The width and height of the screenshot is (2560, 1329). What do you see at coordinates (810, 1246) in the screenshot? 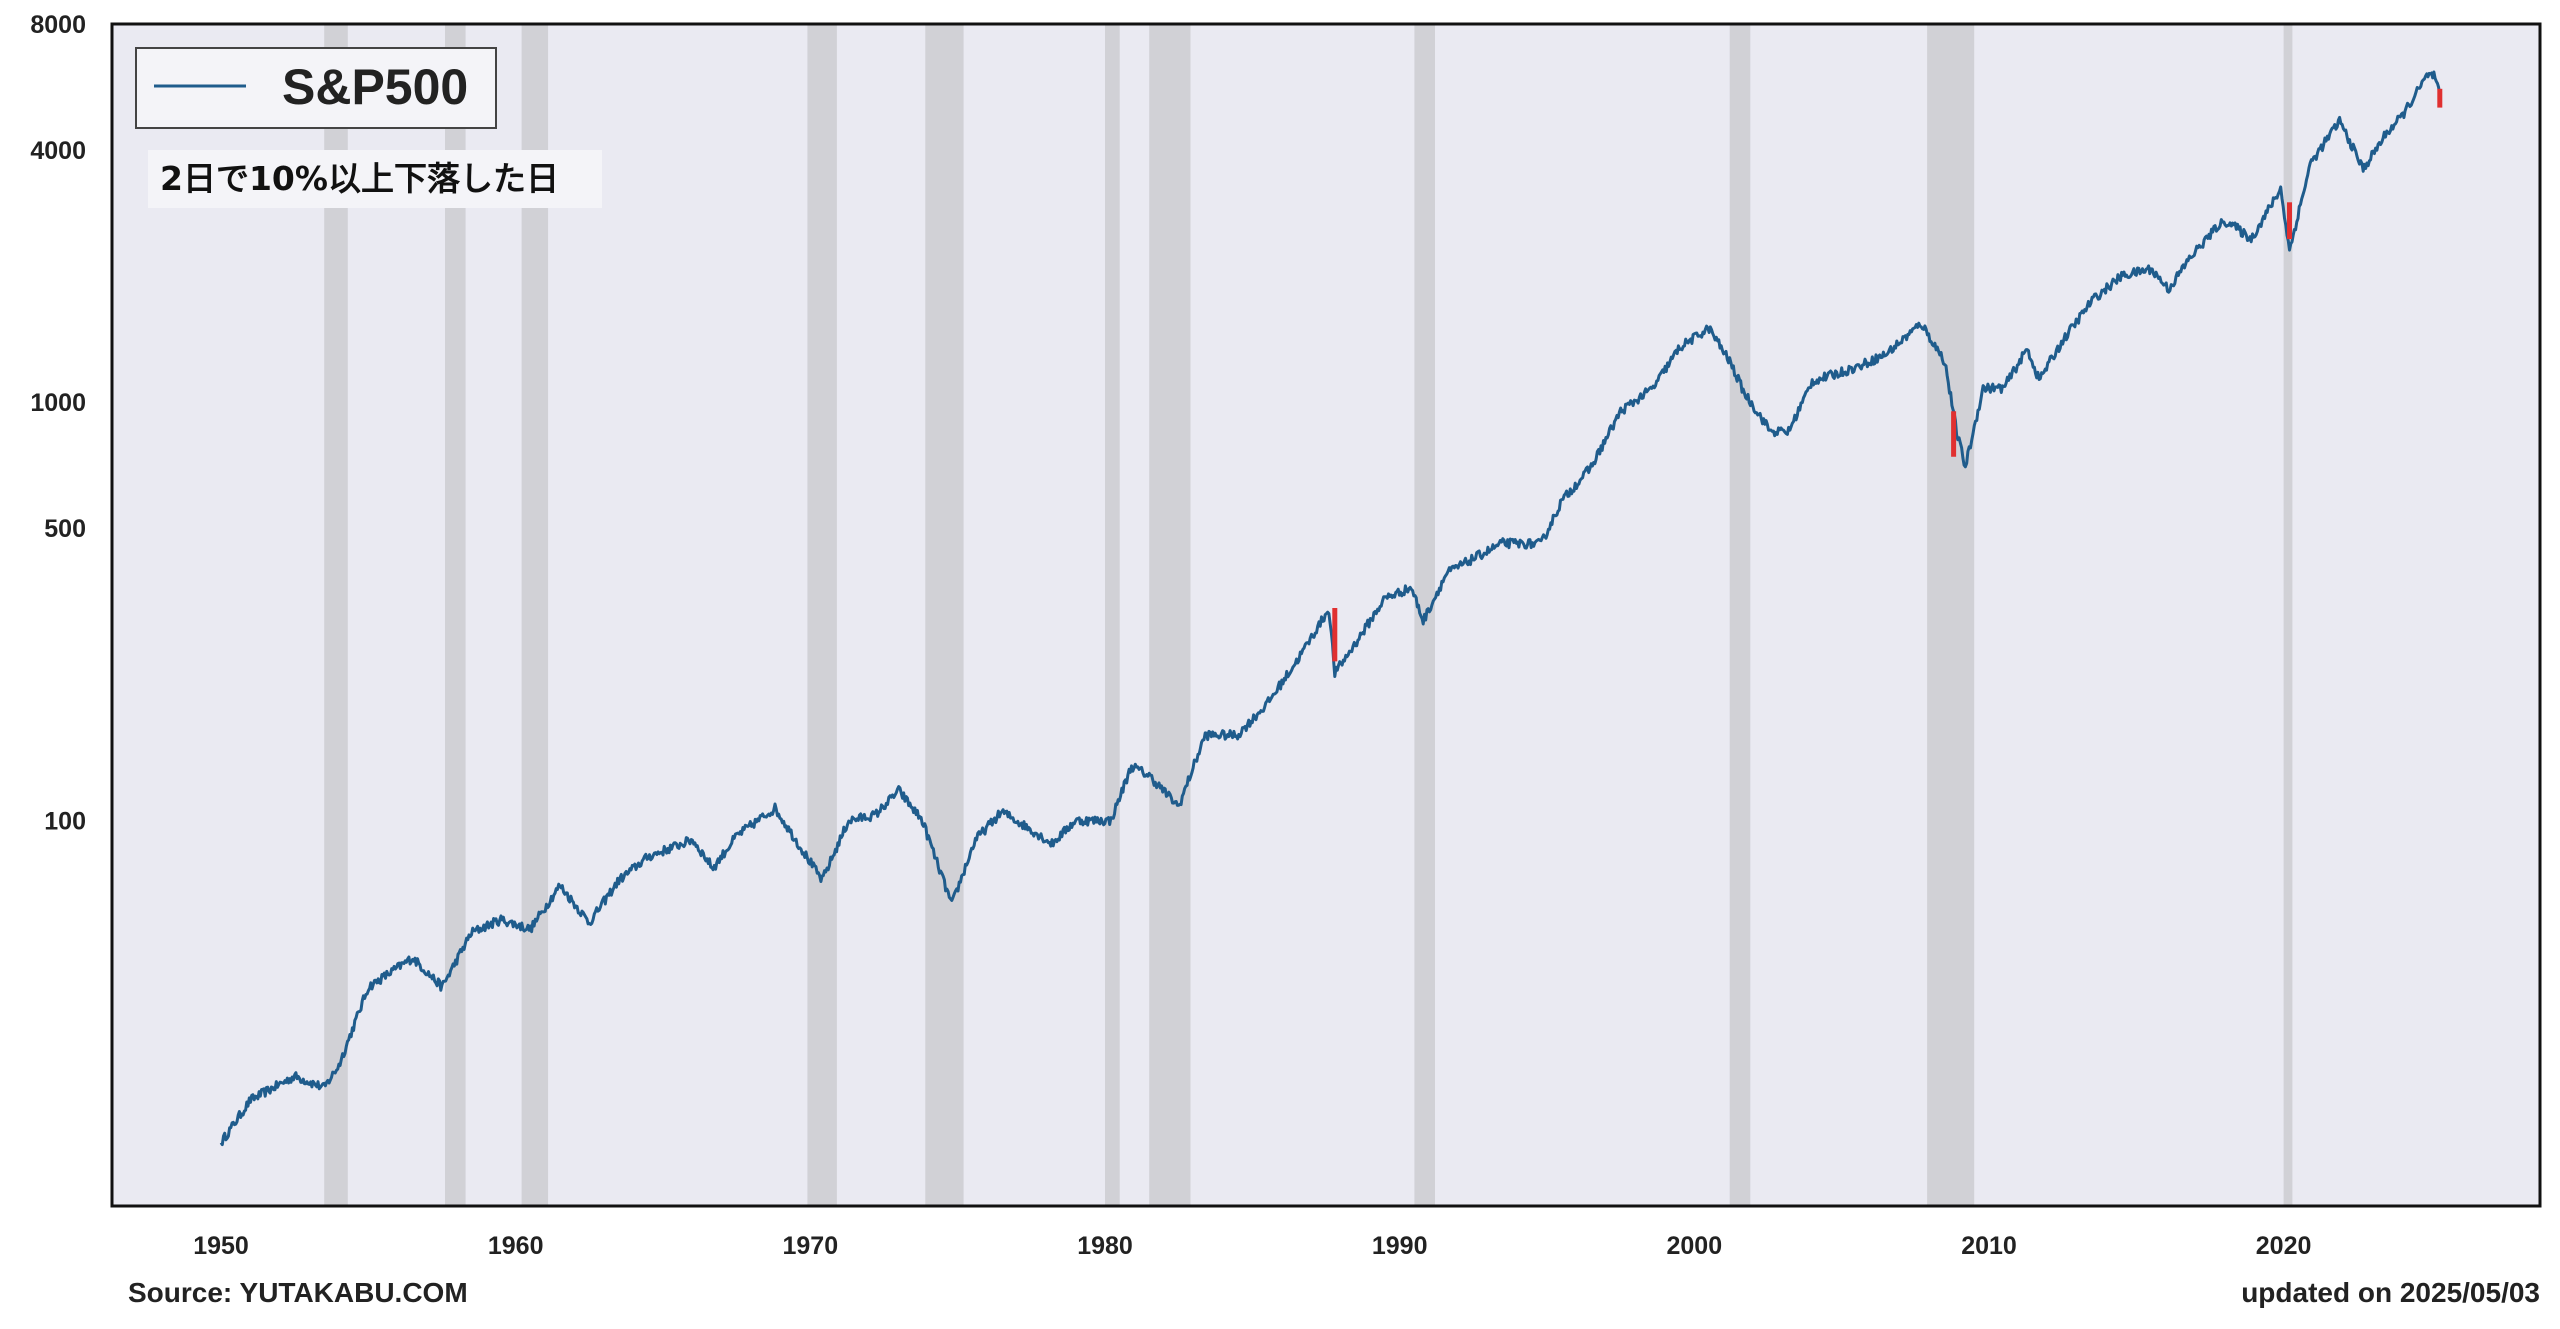
I see `x-tick-label: 1970` at bounding box center [810, 1246].